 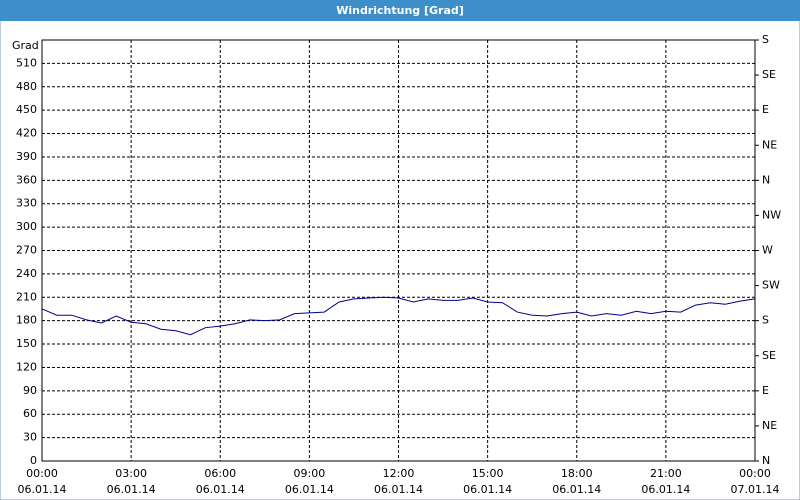 What do you see at coordinates (26, 250) in the screenshot?
I see `y-tick-label: 270` at bounding box center [26, 250].